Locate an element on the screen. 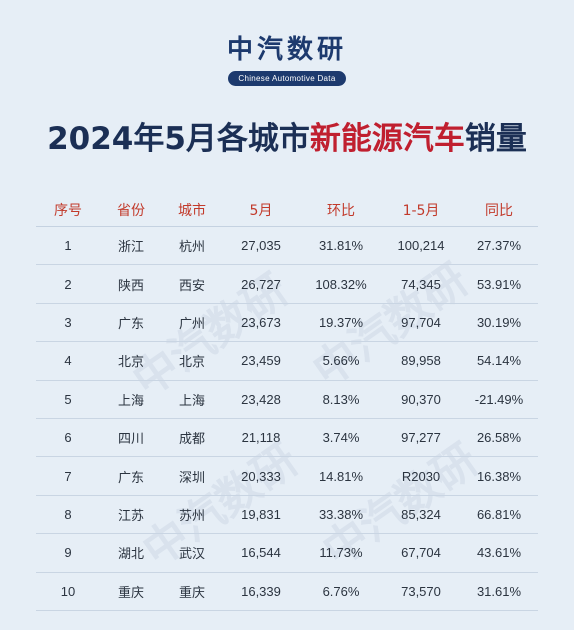 This screenshot has width=574, height=630. cell-rank: 9 is located at coordinates (68, 553).